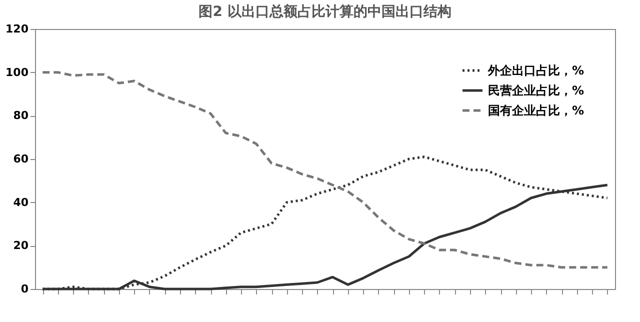 The width and height of the screenshot is (640, 322). What do you see at coordinates (21, 115) in the screenshot?
I see `y-tick-label: 80` at bounding box center [21, 115].